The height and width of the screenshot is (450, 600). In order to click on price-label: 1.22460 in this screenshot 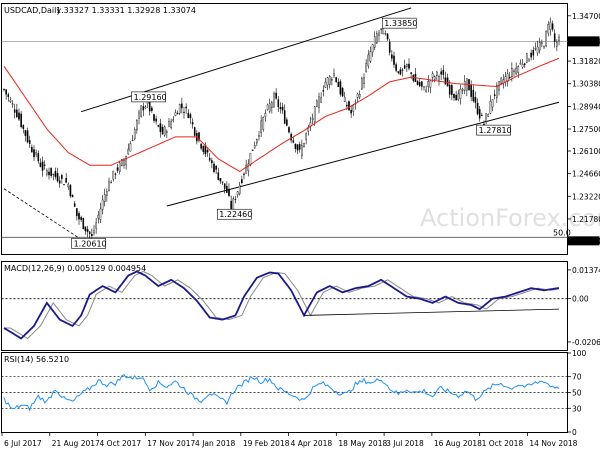, I will do `click(235, 214)`.